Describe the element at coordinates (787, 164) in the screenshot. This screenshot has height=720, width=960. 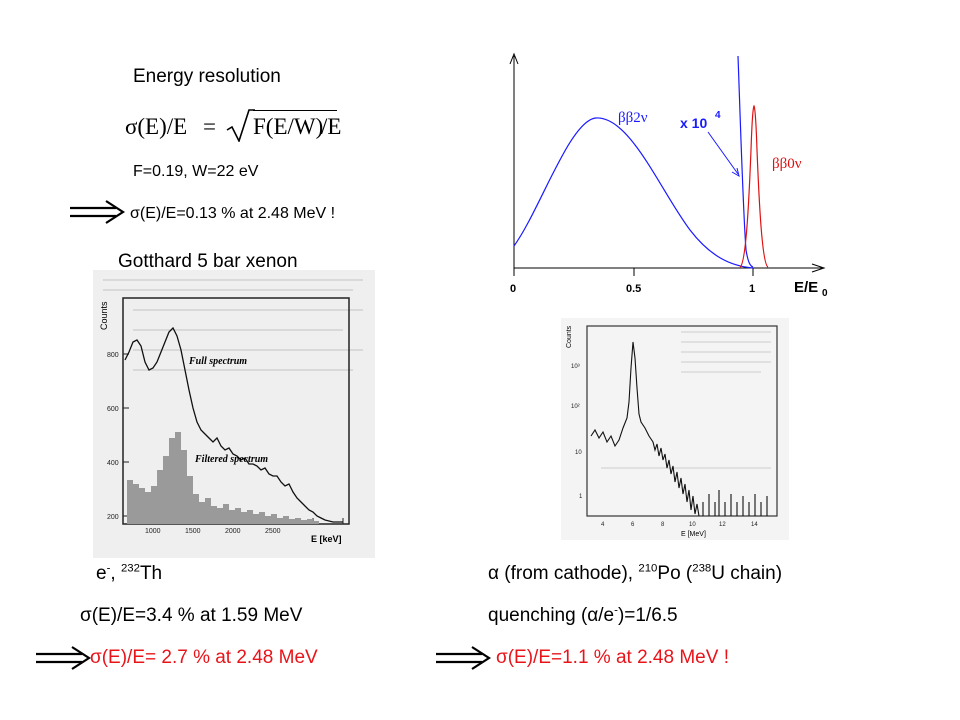
I see `zero-neutrino-label: ββ0ν` at that location.